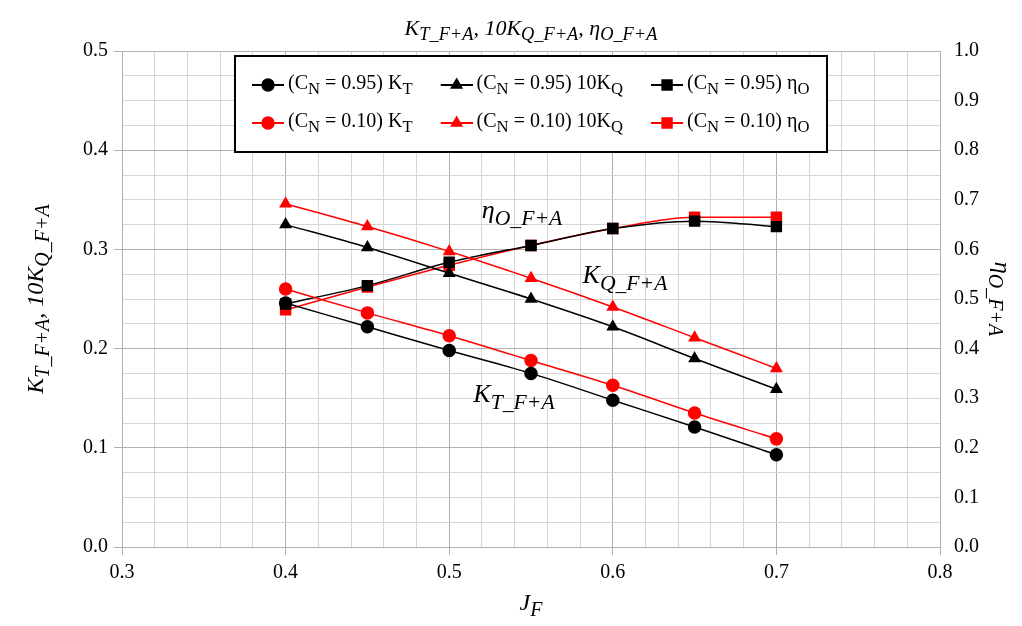  What do you see at coordinates (350, 85) in the screenshot?
I see `legend-label: (C$_{N}$ = 0.95) K$_{T}$` at bounding box center [350, 85].